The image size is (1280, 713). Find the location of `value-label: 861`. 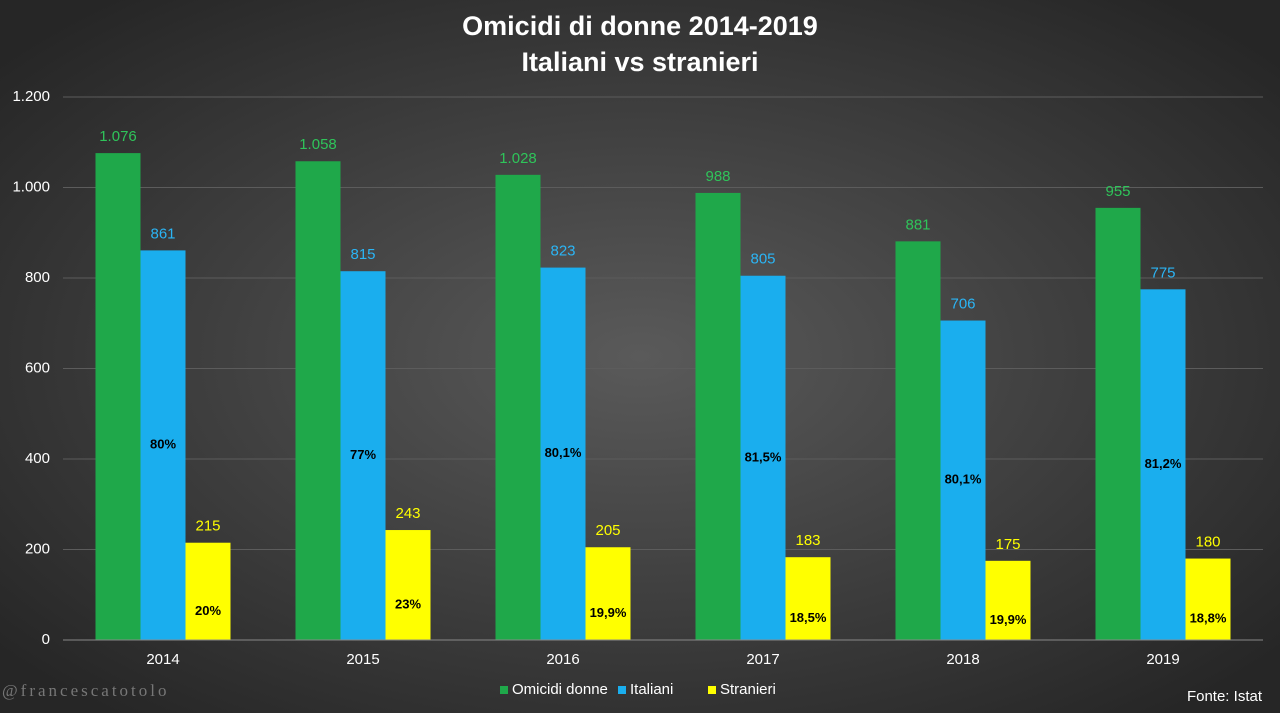

value-label: 861 is located at coordinates (162, 233).